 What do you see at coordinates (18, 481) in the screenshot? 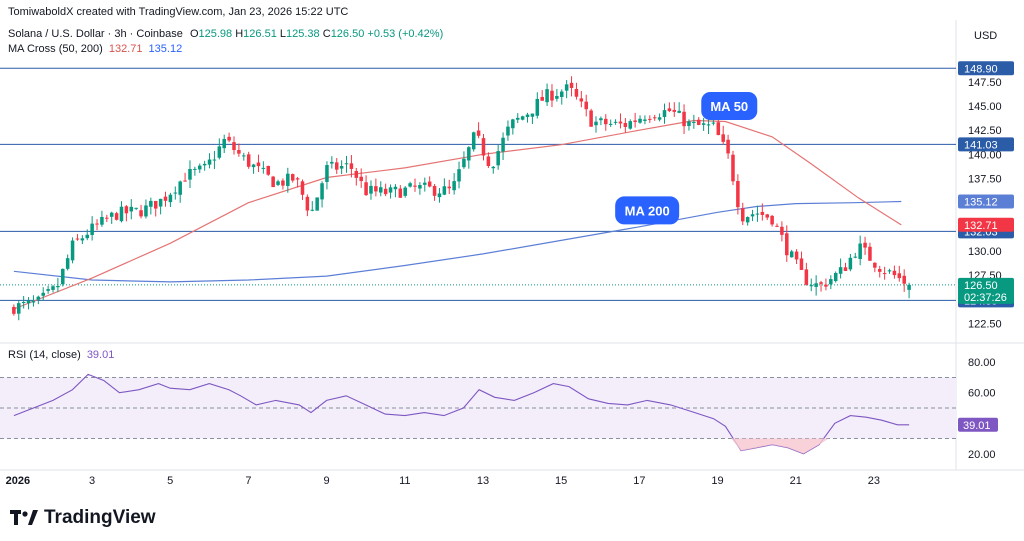
I see `time-tick-label: 2026` at bounding box center [18, 481].